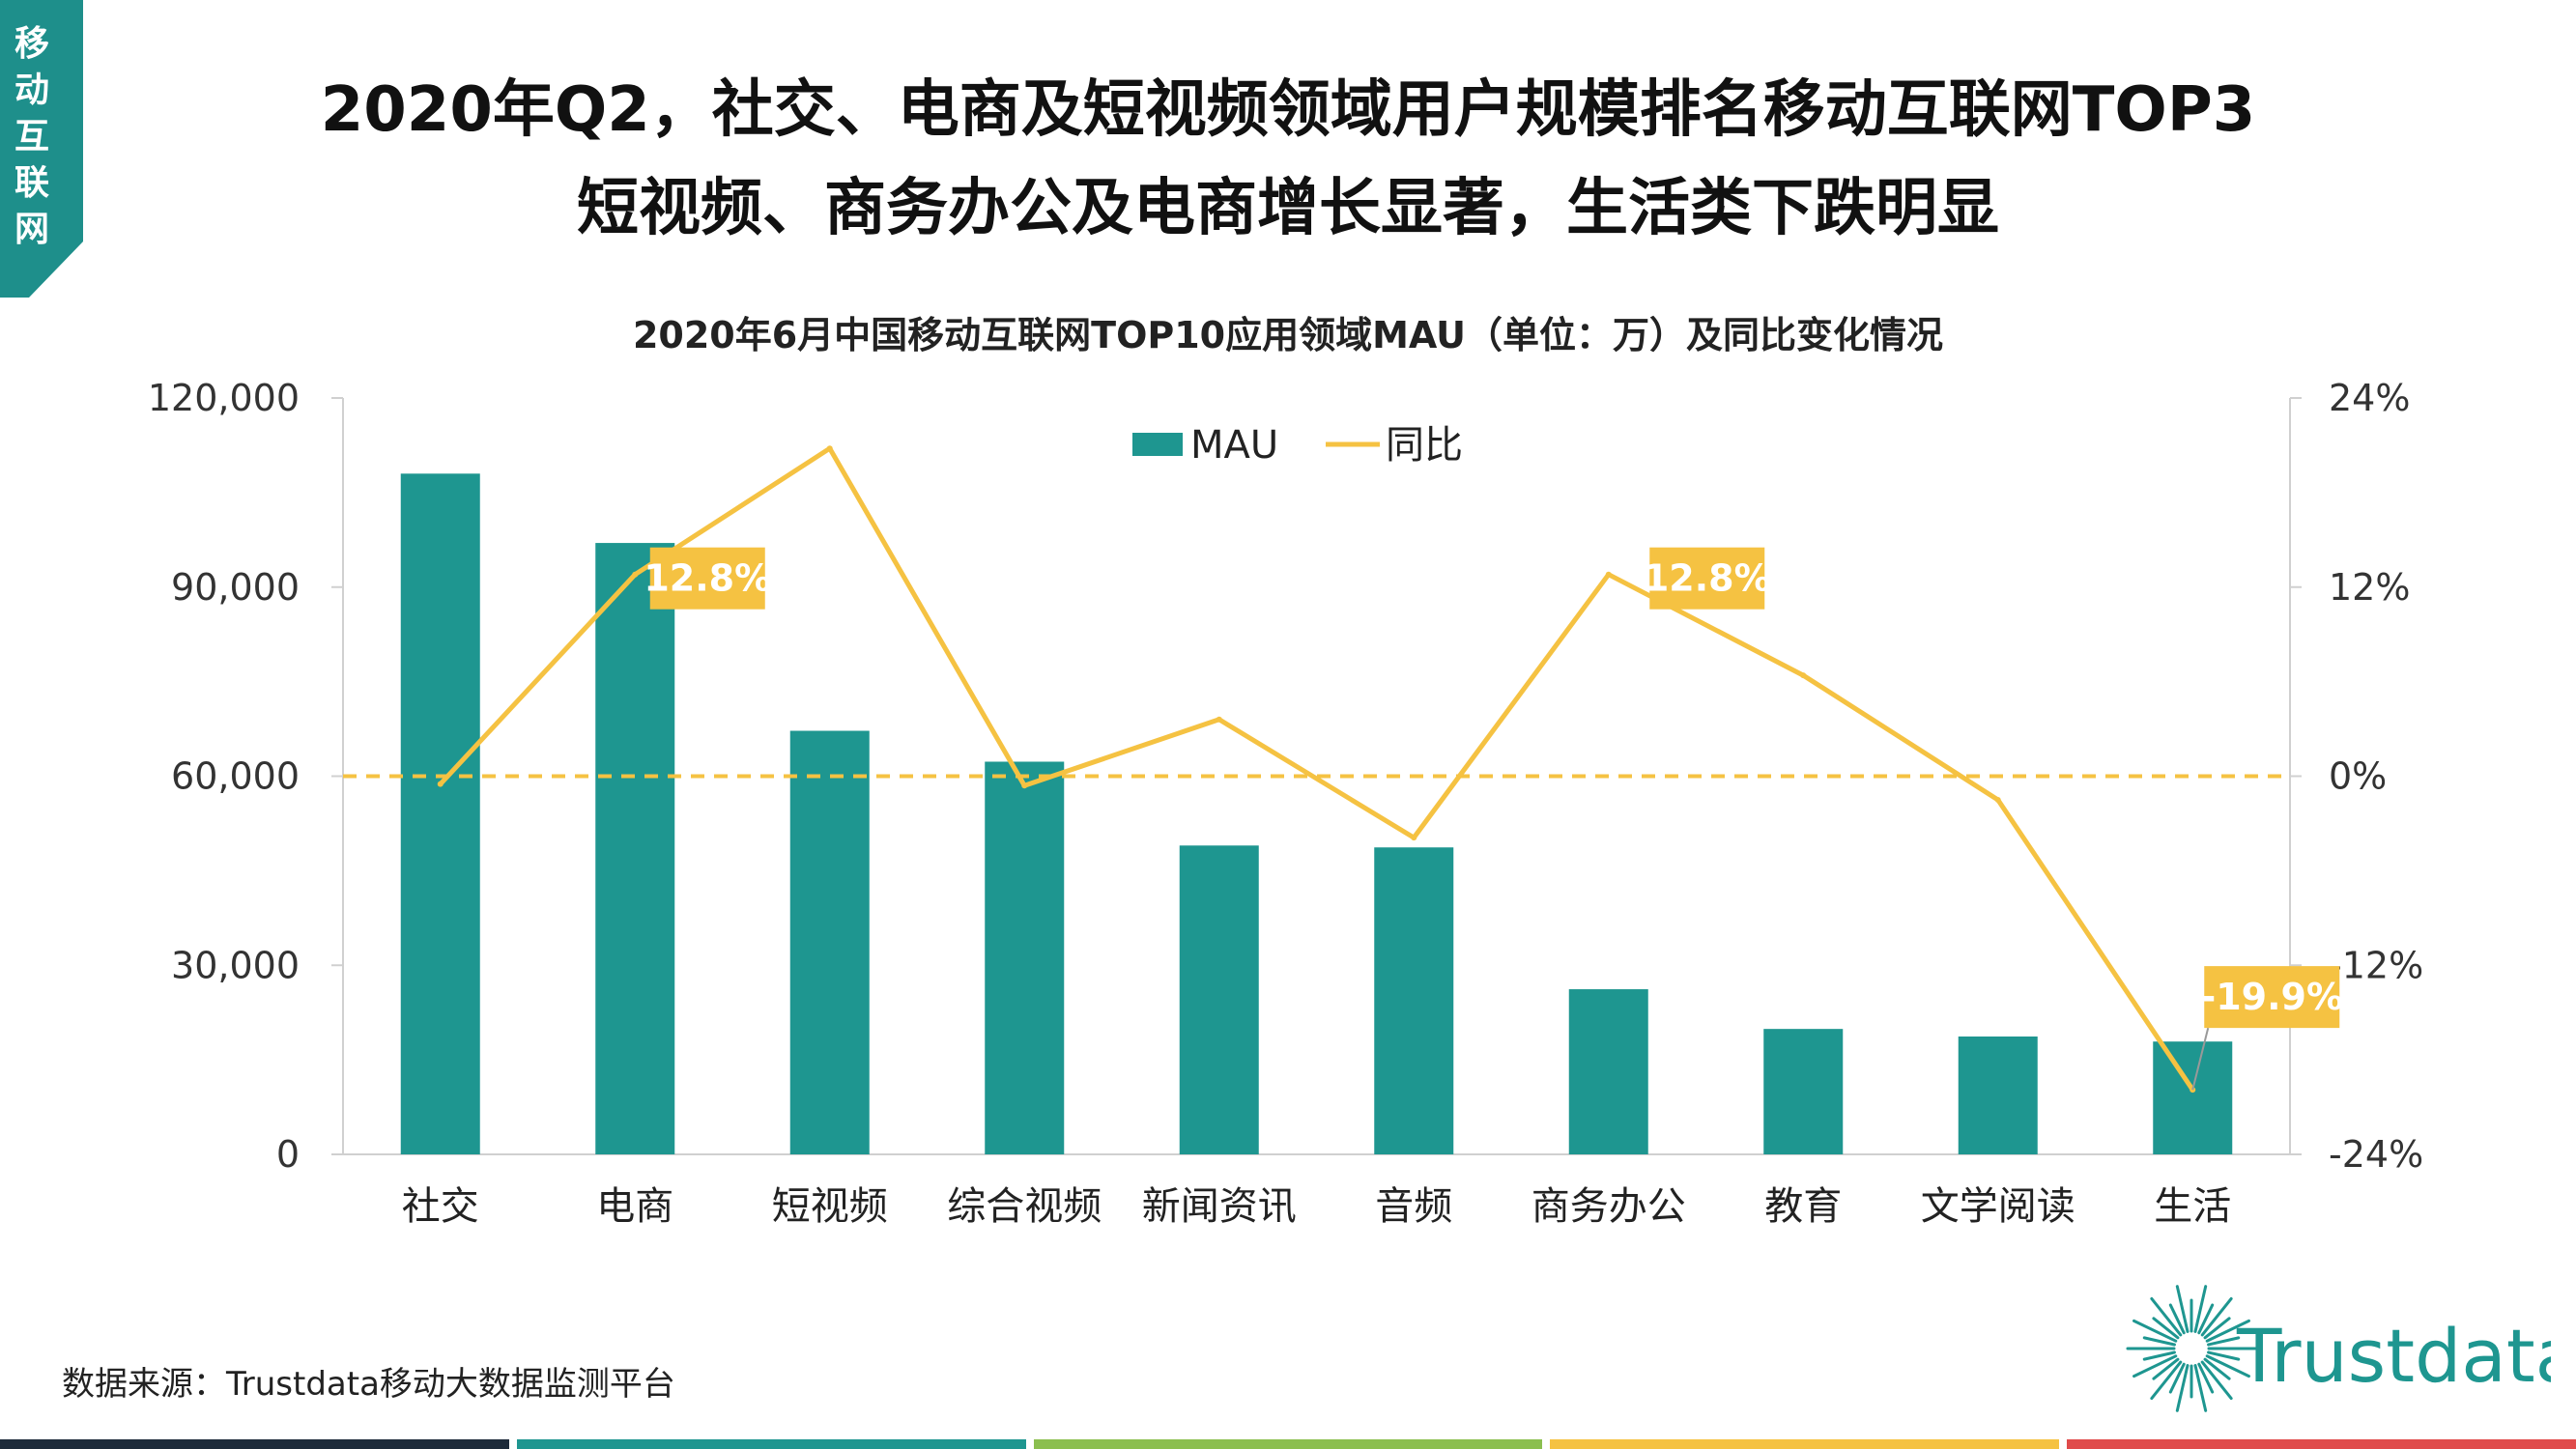  I want to click on left-tick-label: 60,000, so click(236, 776).